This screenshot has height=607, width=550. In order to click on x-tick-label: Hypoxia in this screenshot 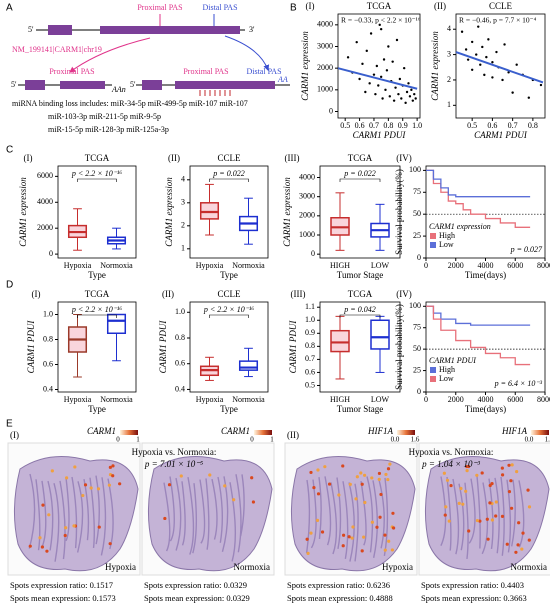, I will do `click(78, 399)`.